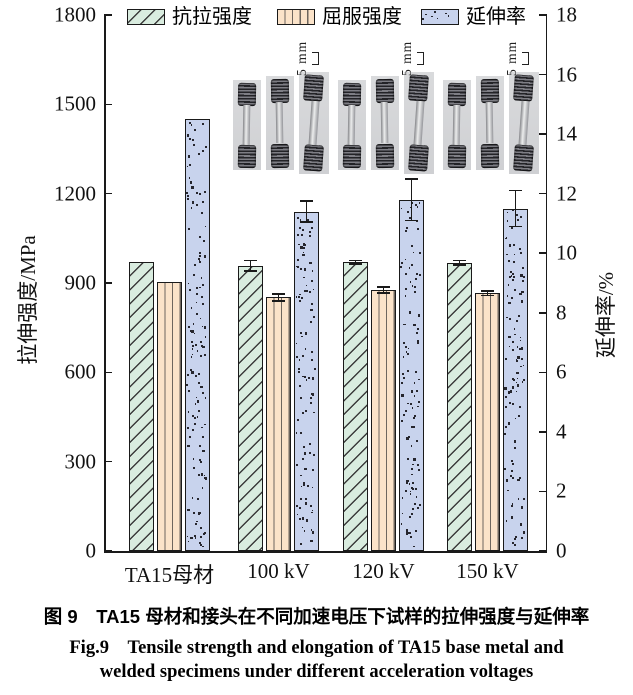 The height and width of the screenshot is (695, 633). I want to click on bar-diagonal-group1, so click(250, 408).